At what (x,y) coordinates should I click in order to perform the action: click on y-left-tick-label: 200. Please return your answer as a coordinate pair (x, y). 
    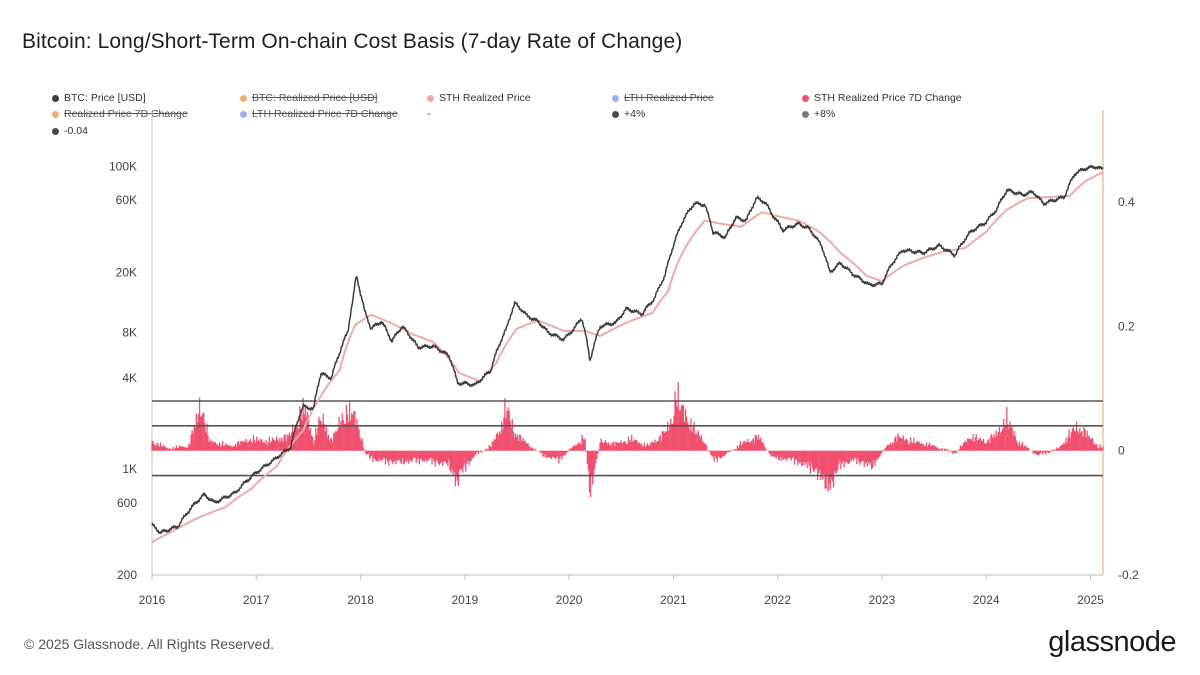
    Looking at the image, I should click on (127, 575).